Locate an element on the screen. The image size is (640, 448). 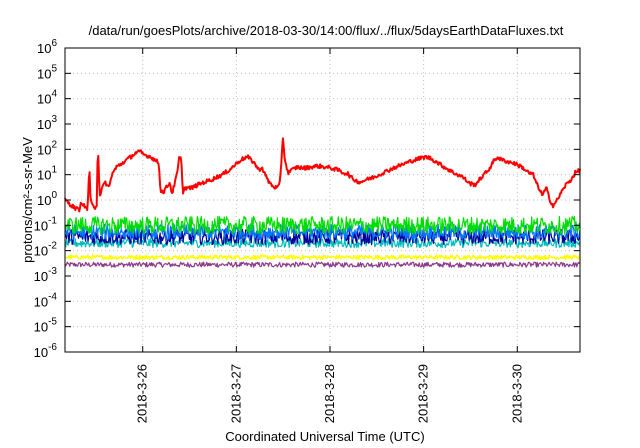
x-tick-label: 2018-3-26 is located at coordinates (142, 393).